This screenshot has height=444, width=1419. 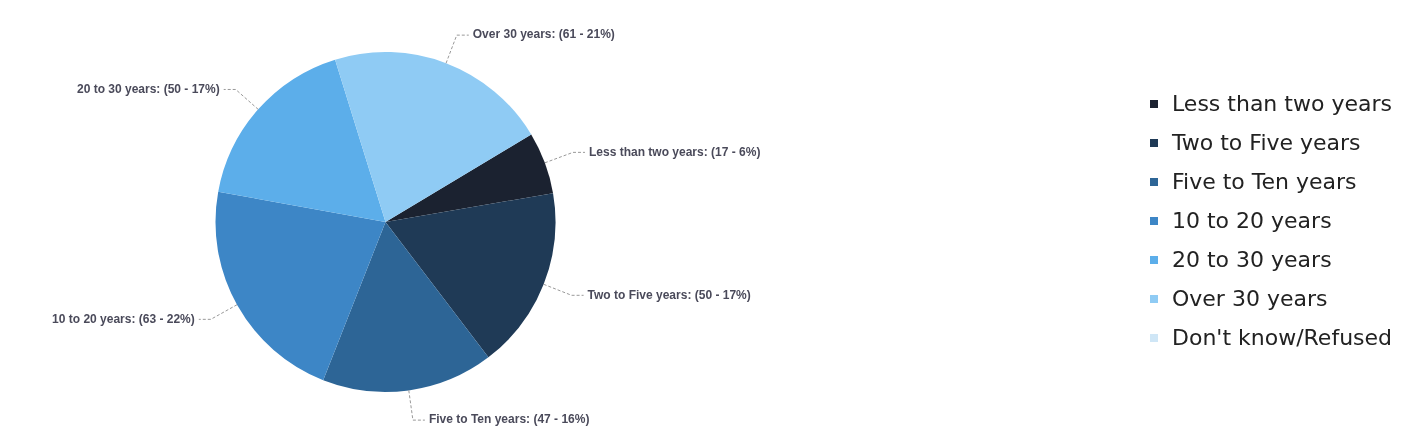 What do you see at coordinates (1282, 338) in the screenshot?
I see `legend-label: Don't know/Refused` at bounding box center [1282, 338].